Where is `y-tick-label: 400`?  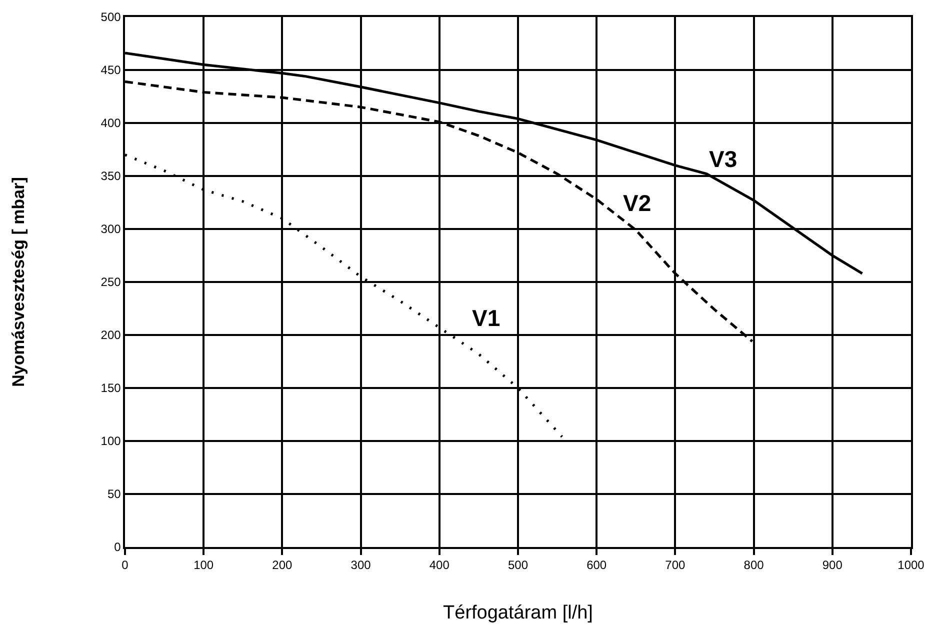
y-tick-label: 400 is located at coordinates (111, 123).